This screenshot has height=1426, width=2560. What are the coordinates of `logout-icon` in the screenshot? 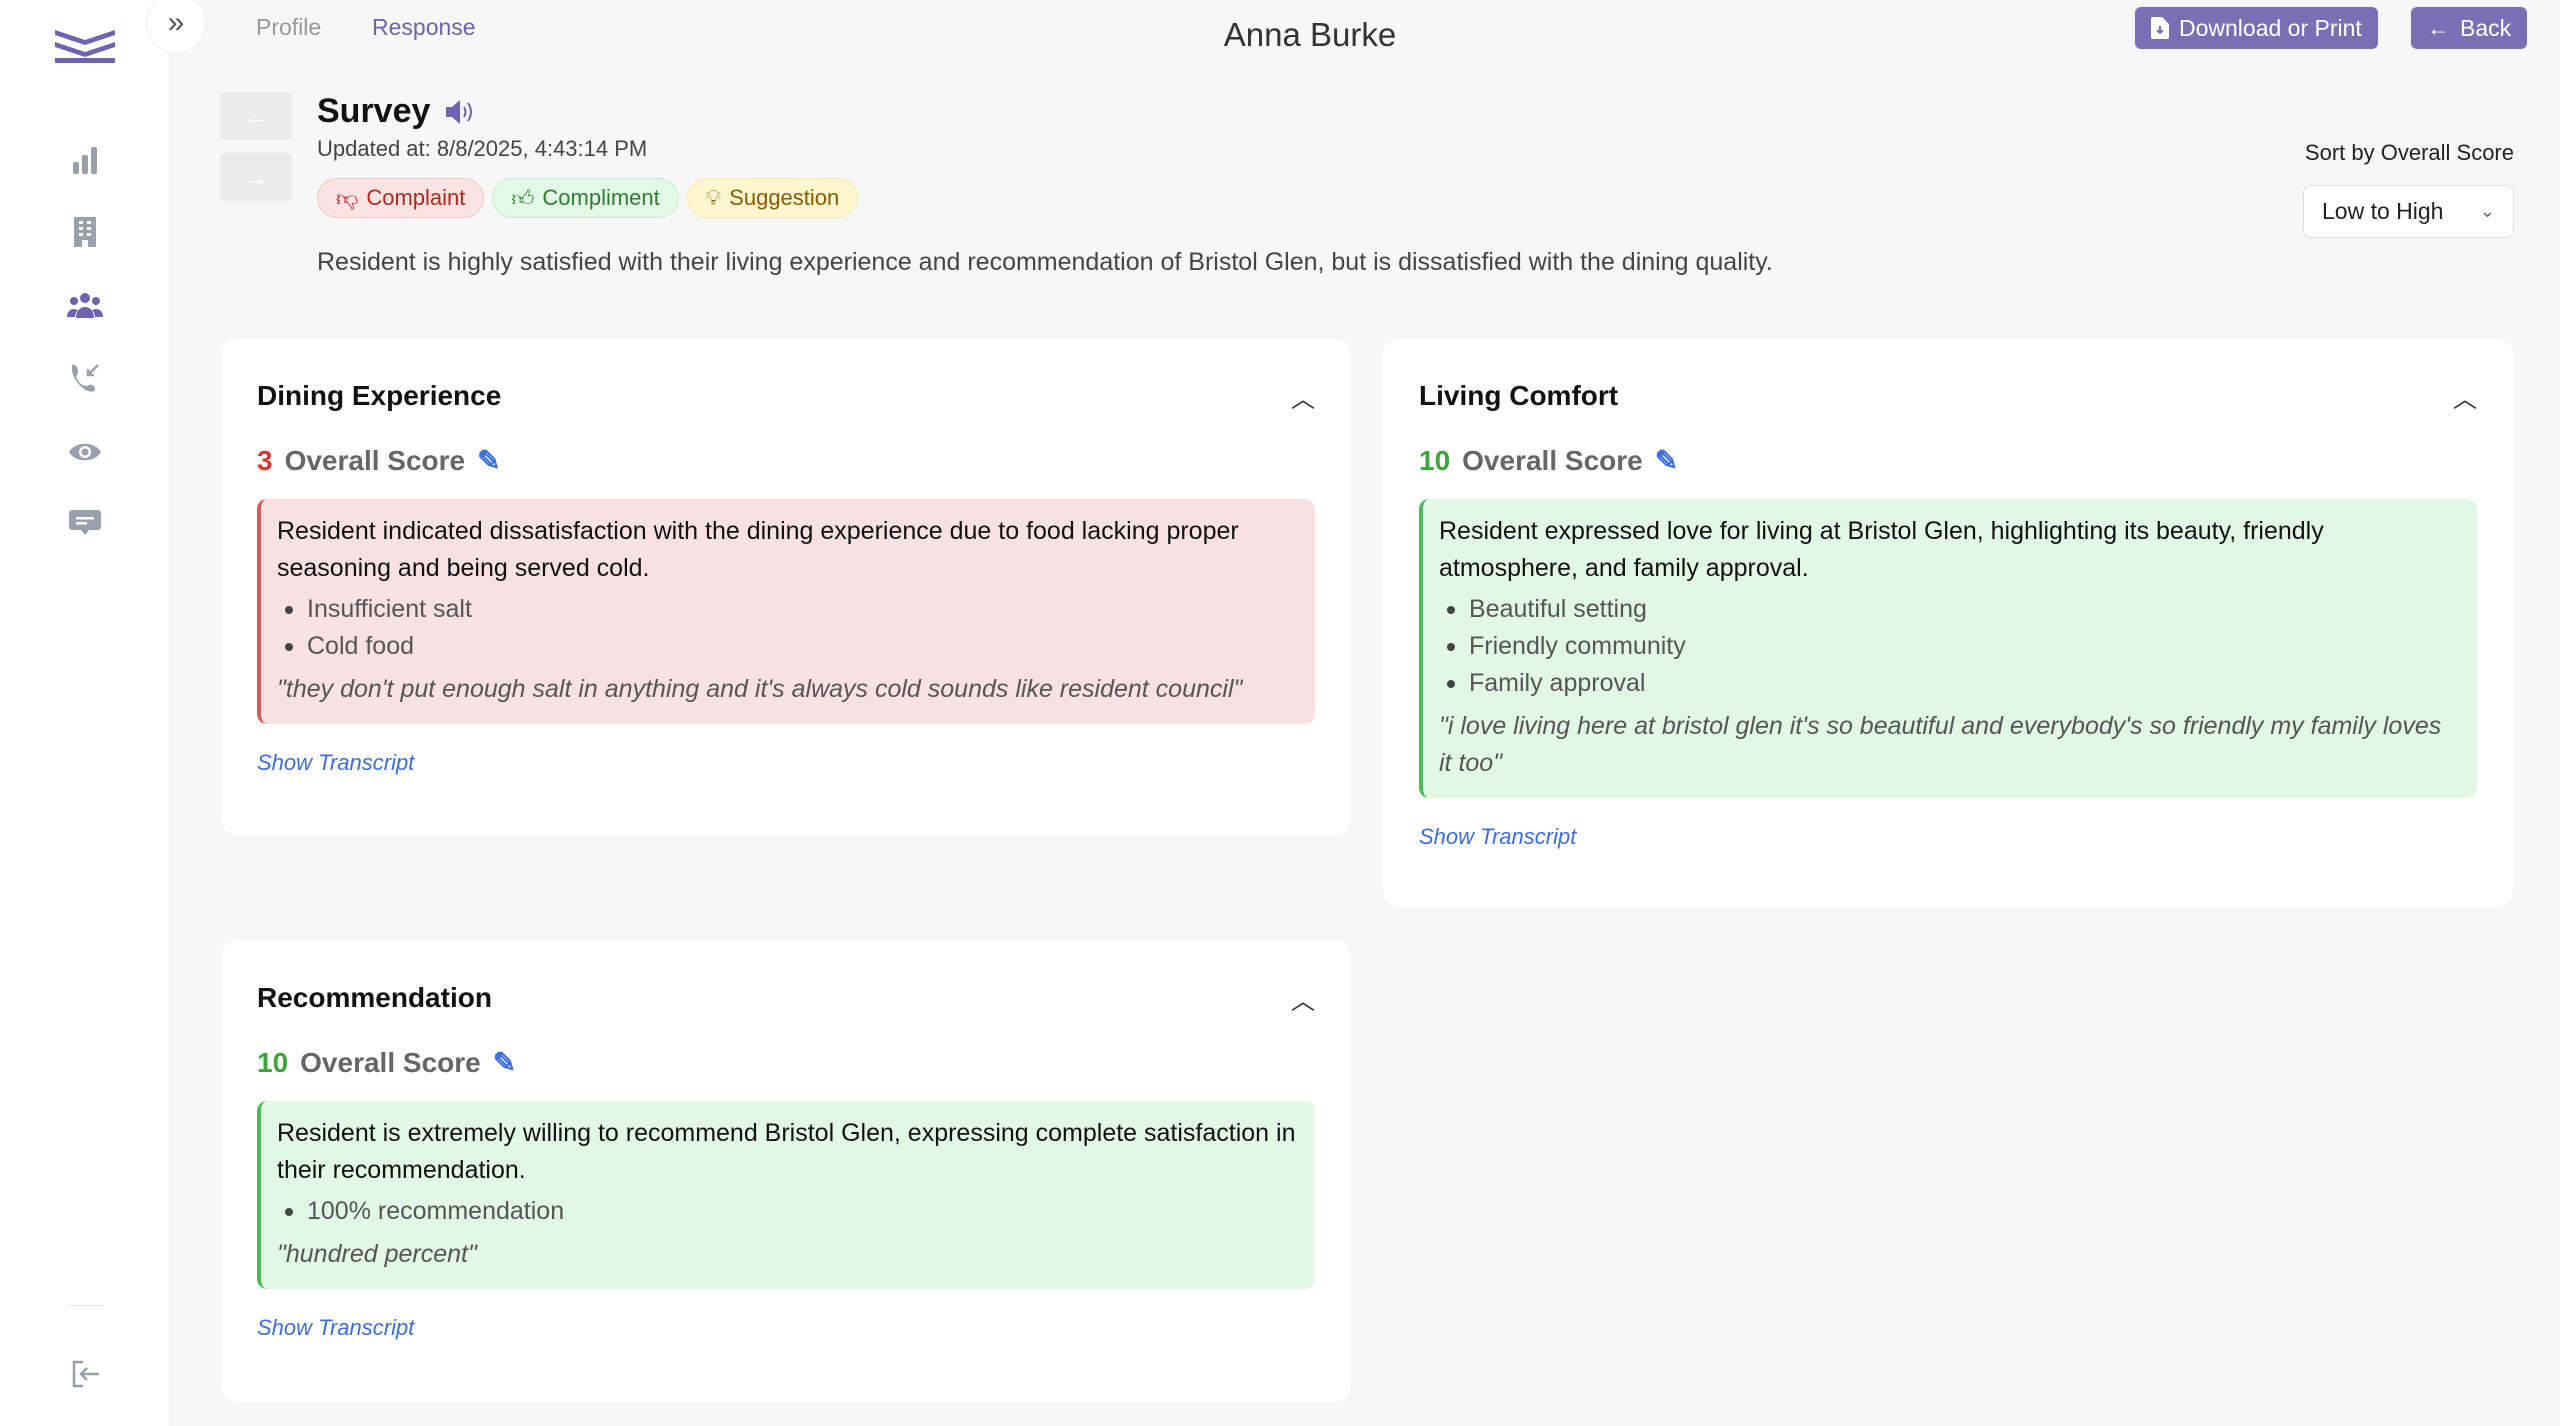 It's located at (85, 1374).